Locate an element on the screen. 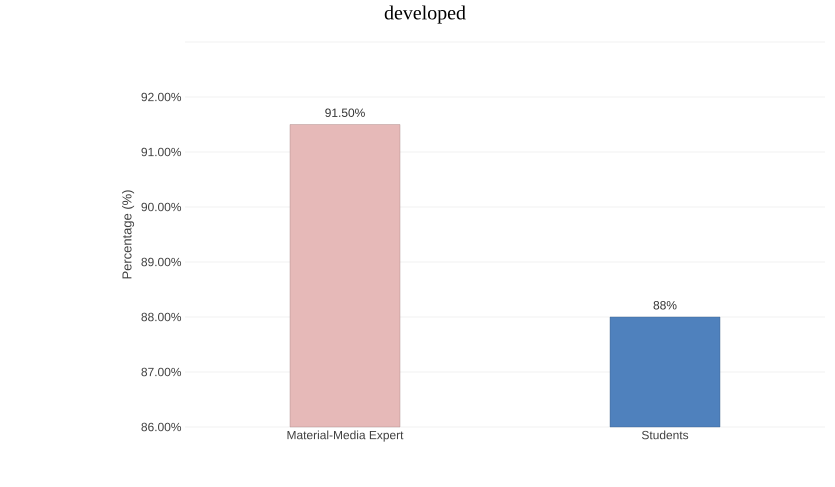  y-tick-label: 91.00% is located at coordinates (161, 152).